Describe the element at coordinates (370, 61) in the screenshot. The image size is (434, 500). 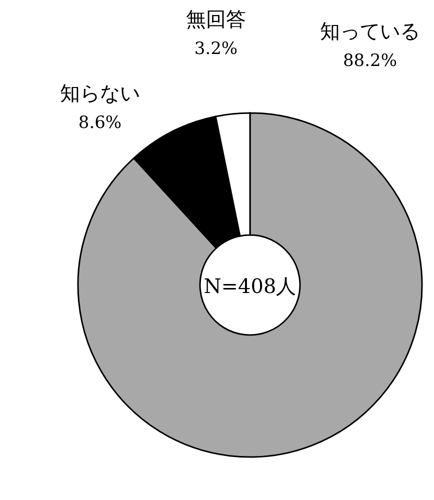
I see `data-label: 88.2%` at that location.